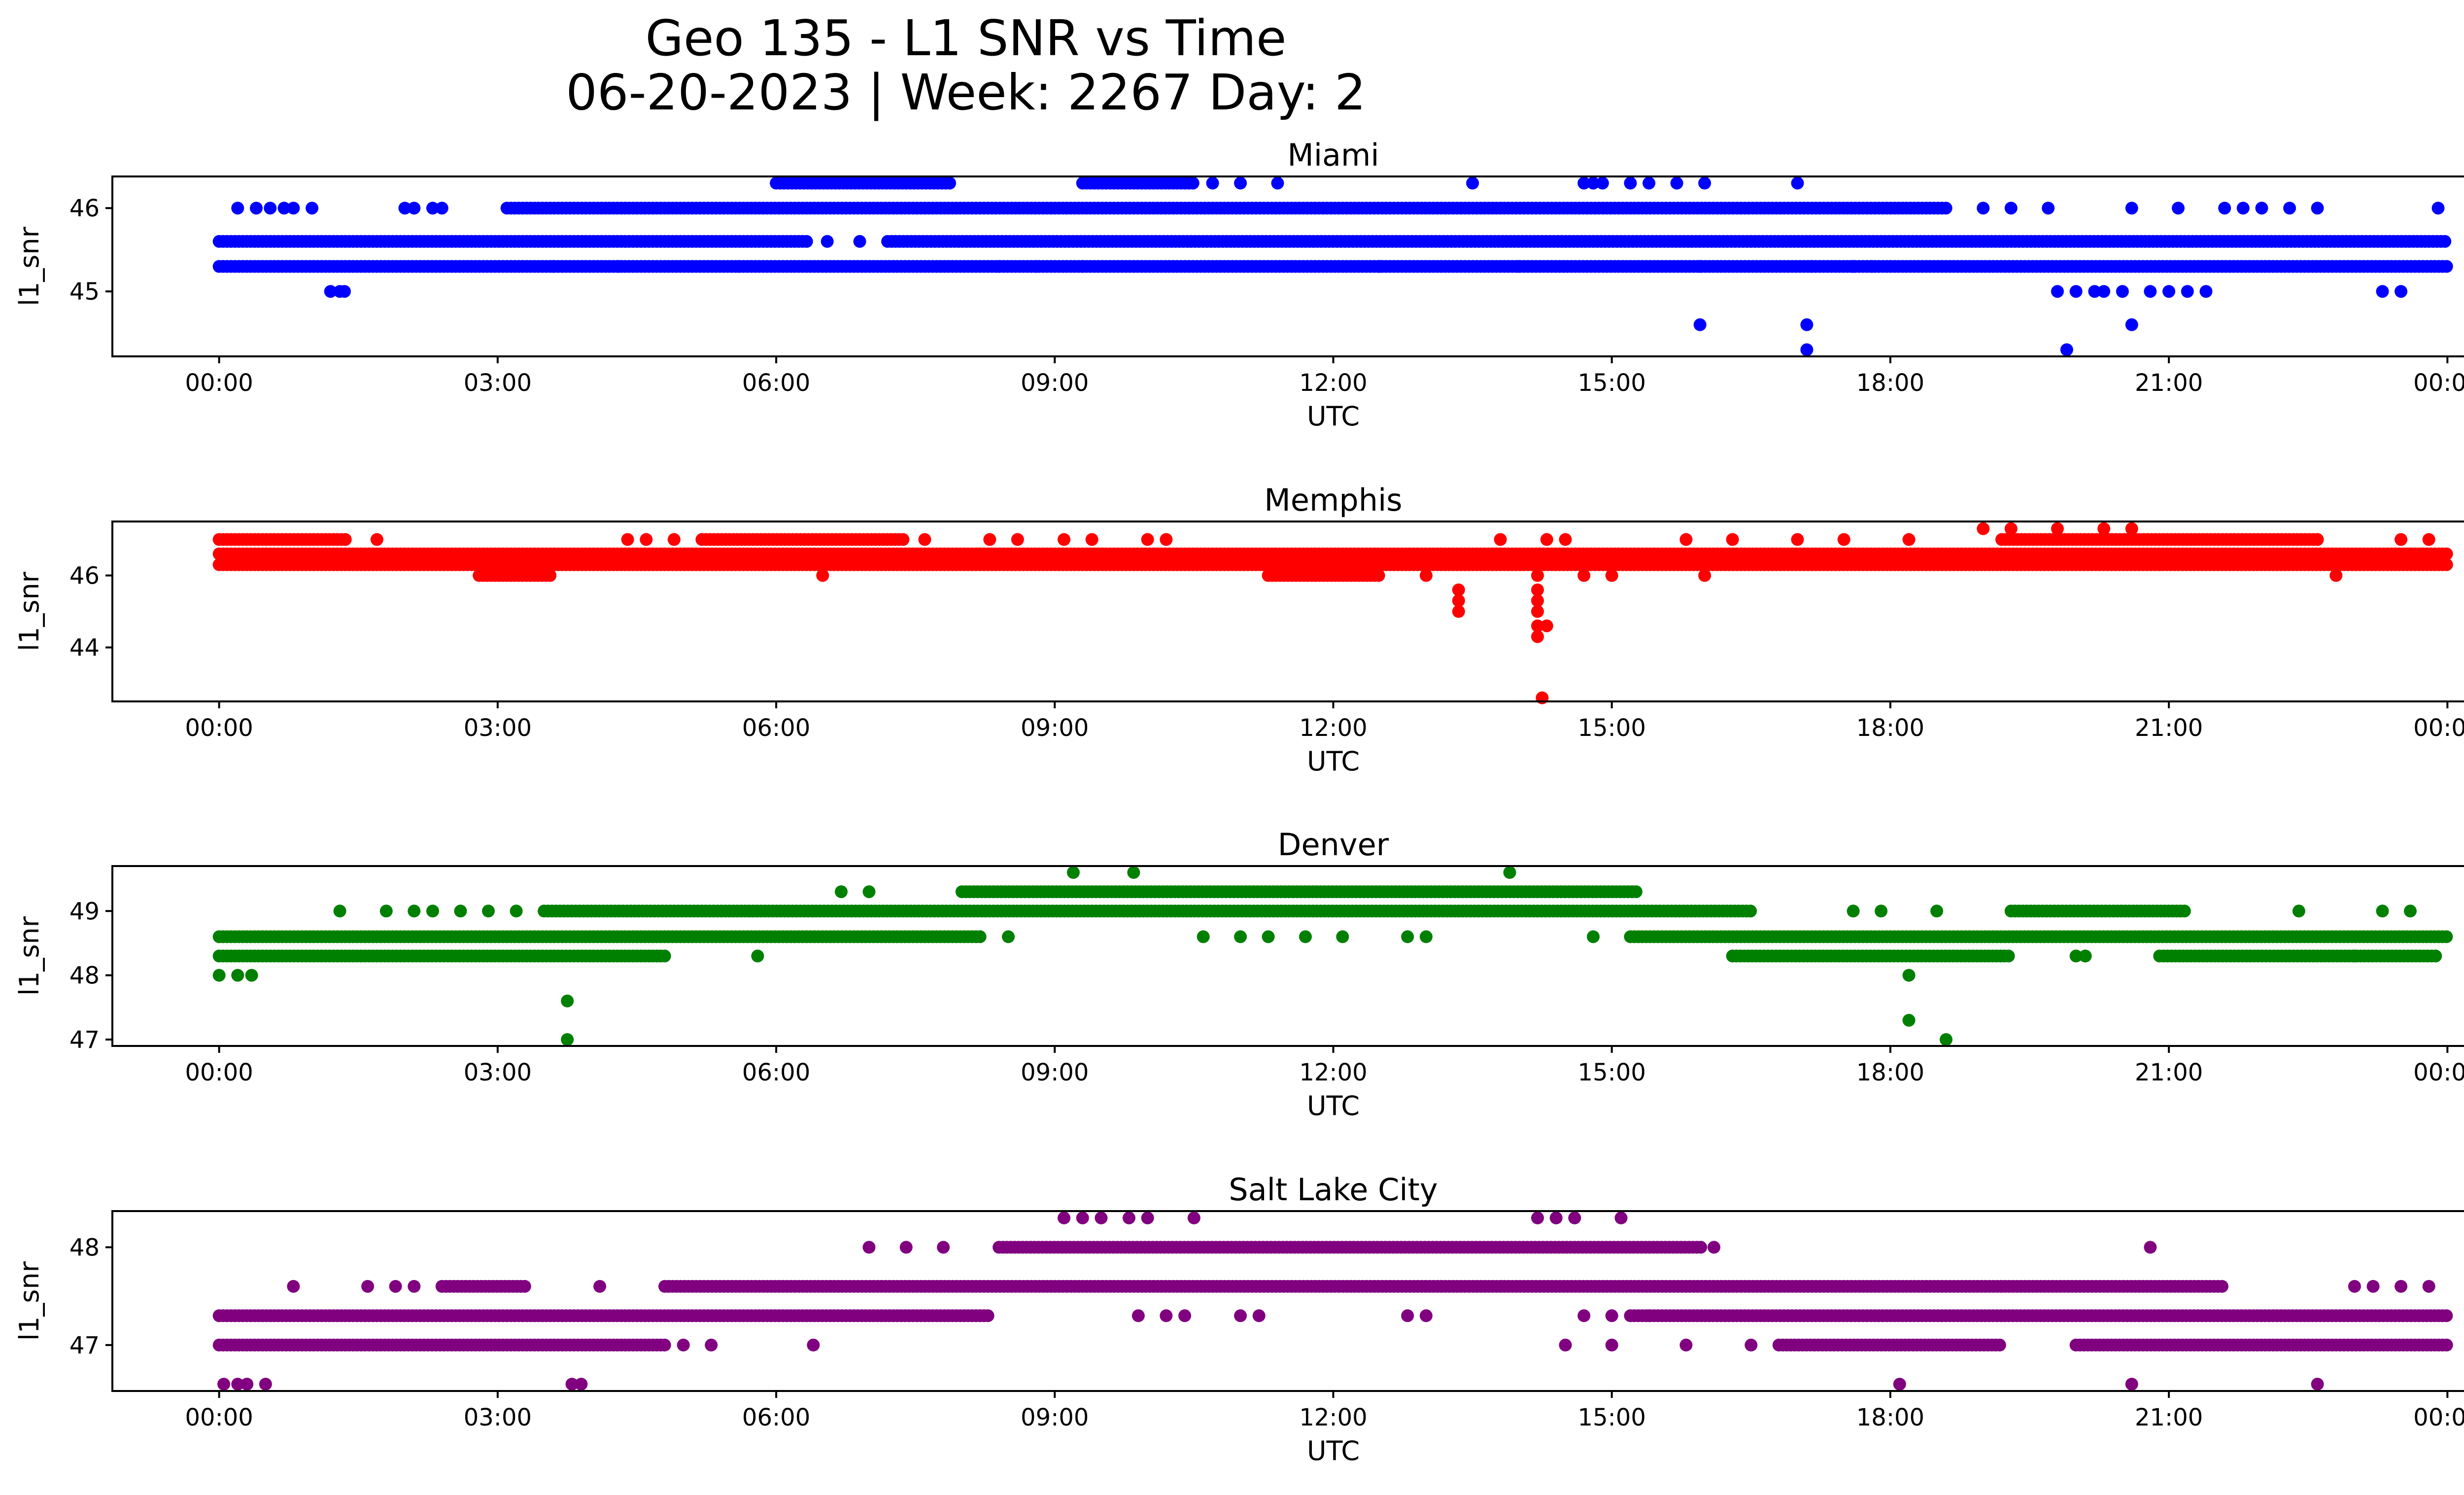 The width and height of the screenshot is (2464, 1495). I want to click on x-tick-label: 06:00, so click(776, 383).